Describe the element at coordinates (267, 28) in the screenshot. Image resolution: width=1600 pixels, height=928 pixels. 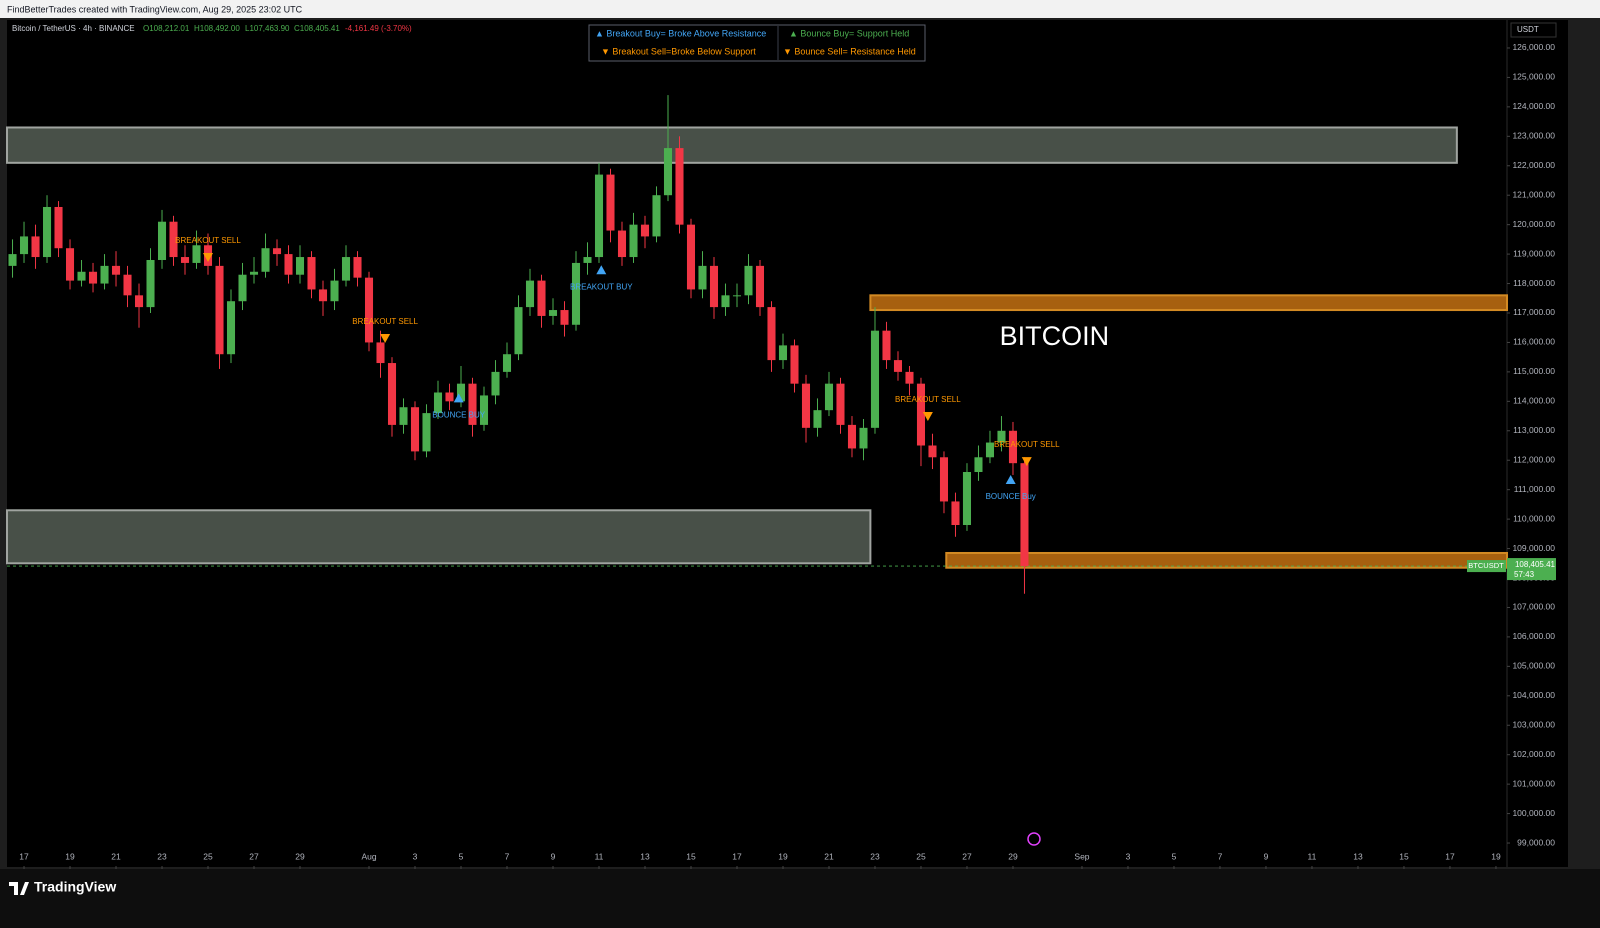
I see `ohlc-low: L107,463.90` at that location.